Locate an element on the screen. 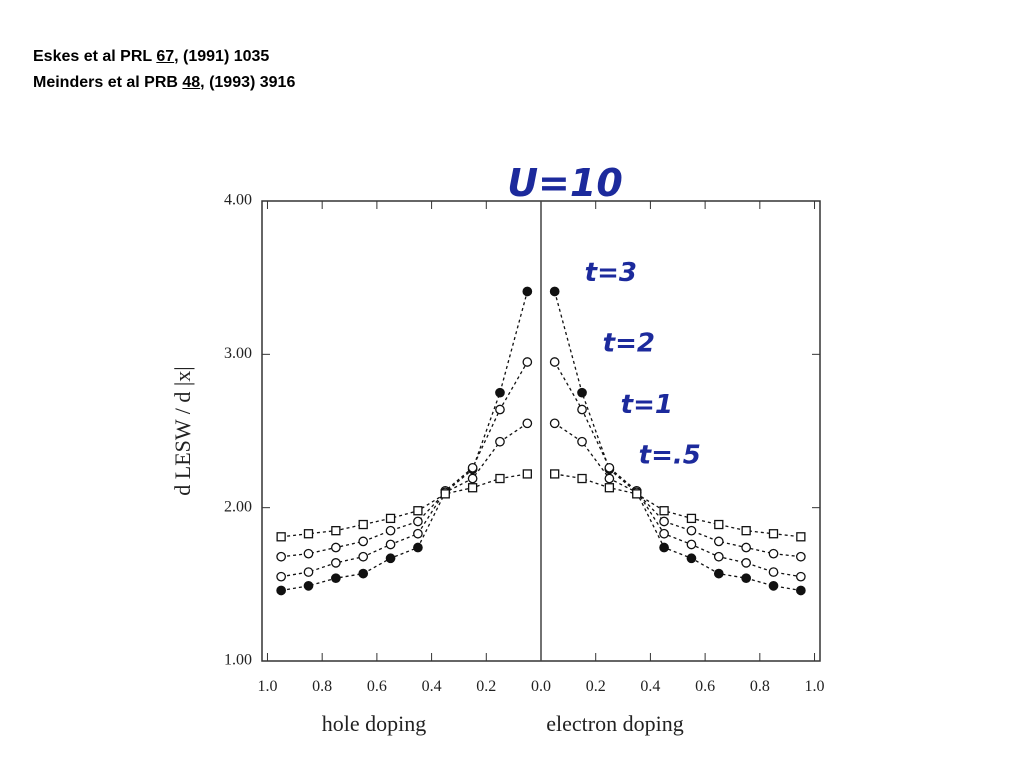  series-label: t=2 is located at coordinates (629, 344).